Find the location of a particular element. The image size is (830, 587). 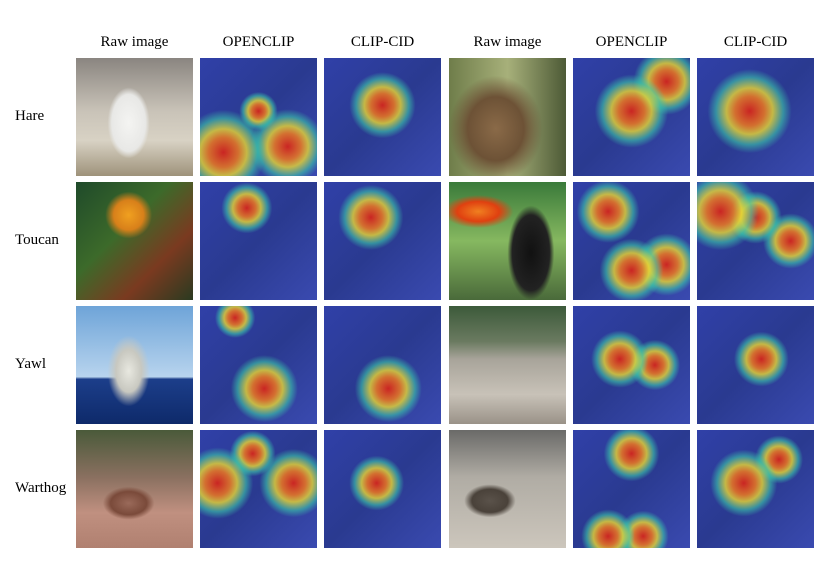

row-label: Hare is located at coordinates (30, 116).